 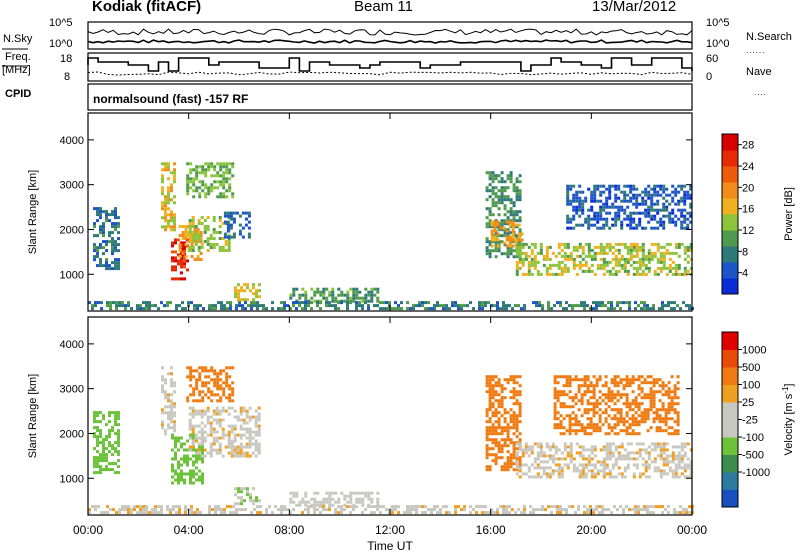 What do you see at coordinates (730, 222) in the screenshot?
I see `colorbar-segment` at bounding box center [730, 222].